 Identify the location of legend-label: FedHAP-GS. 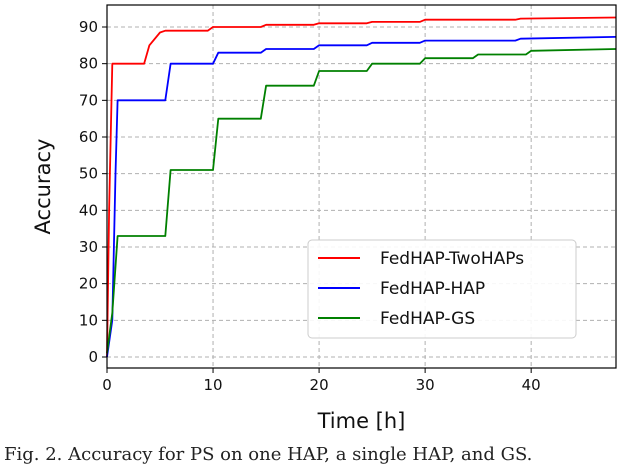
(427, 319).